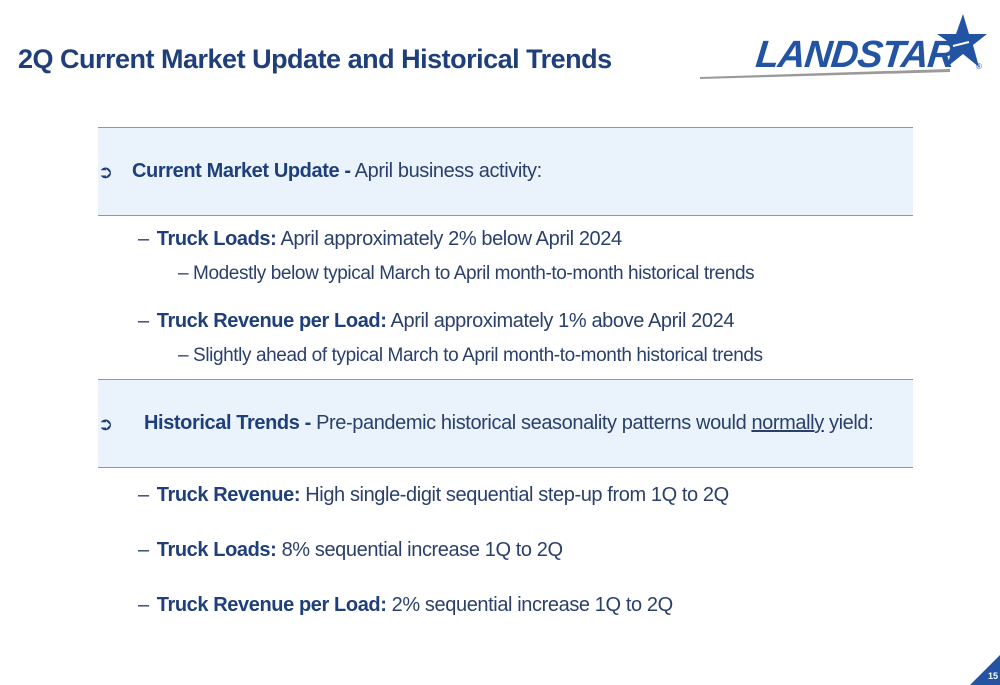  I want to click on current-market-intro: April business activity:, so click(446, 171).